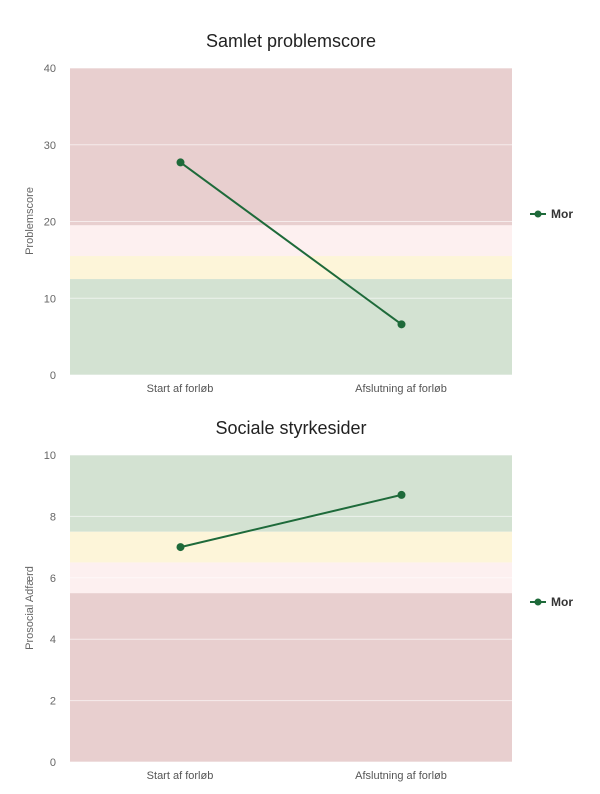  What do you see at coordinates (290, 428) in the screenshot?
I see `chart-title: Sociale styrkesider` at bounding box center [290, 428].